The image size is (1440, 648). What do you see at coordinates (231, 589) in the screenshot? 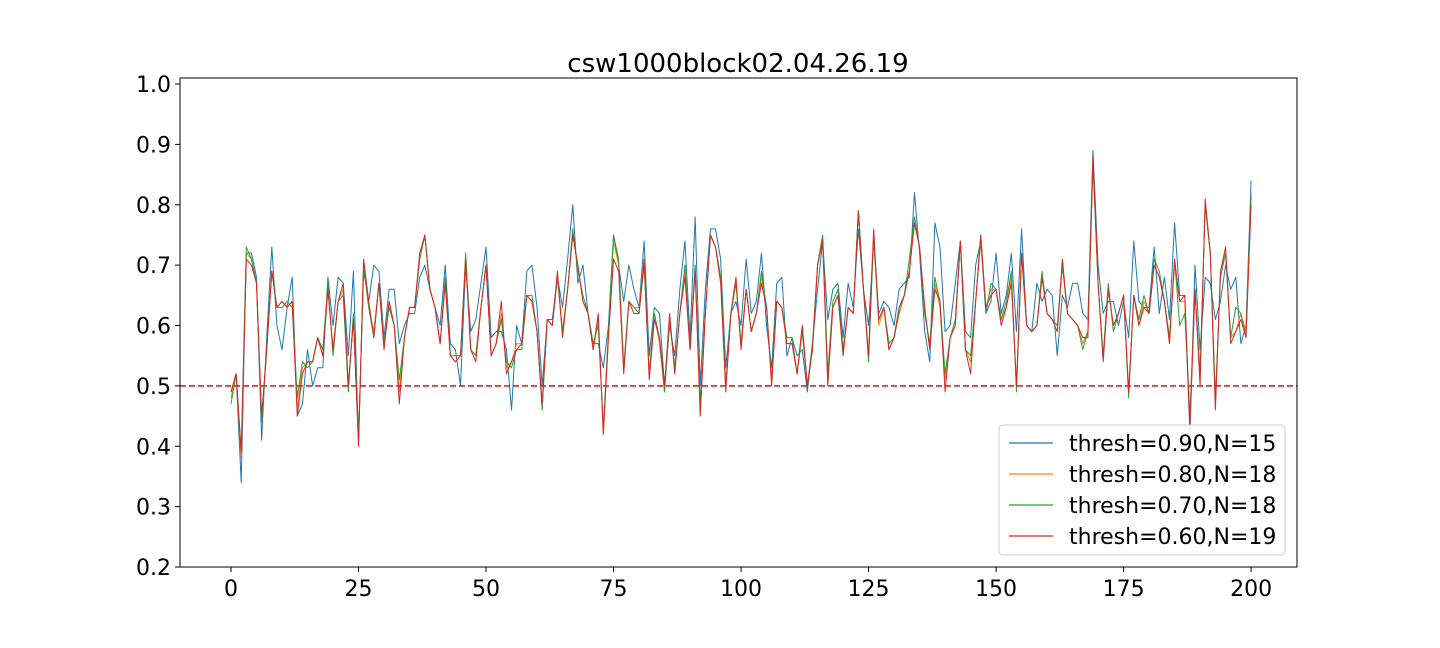
I see `x-tick-label: 0` at bounding box center [231, 589].